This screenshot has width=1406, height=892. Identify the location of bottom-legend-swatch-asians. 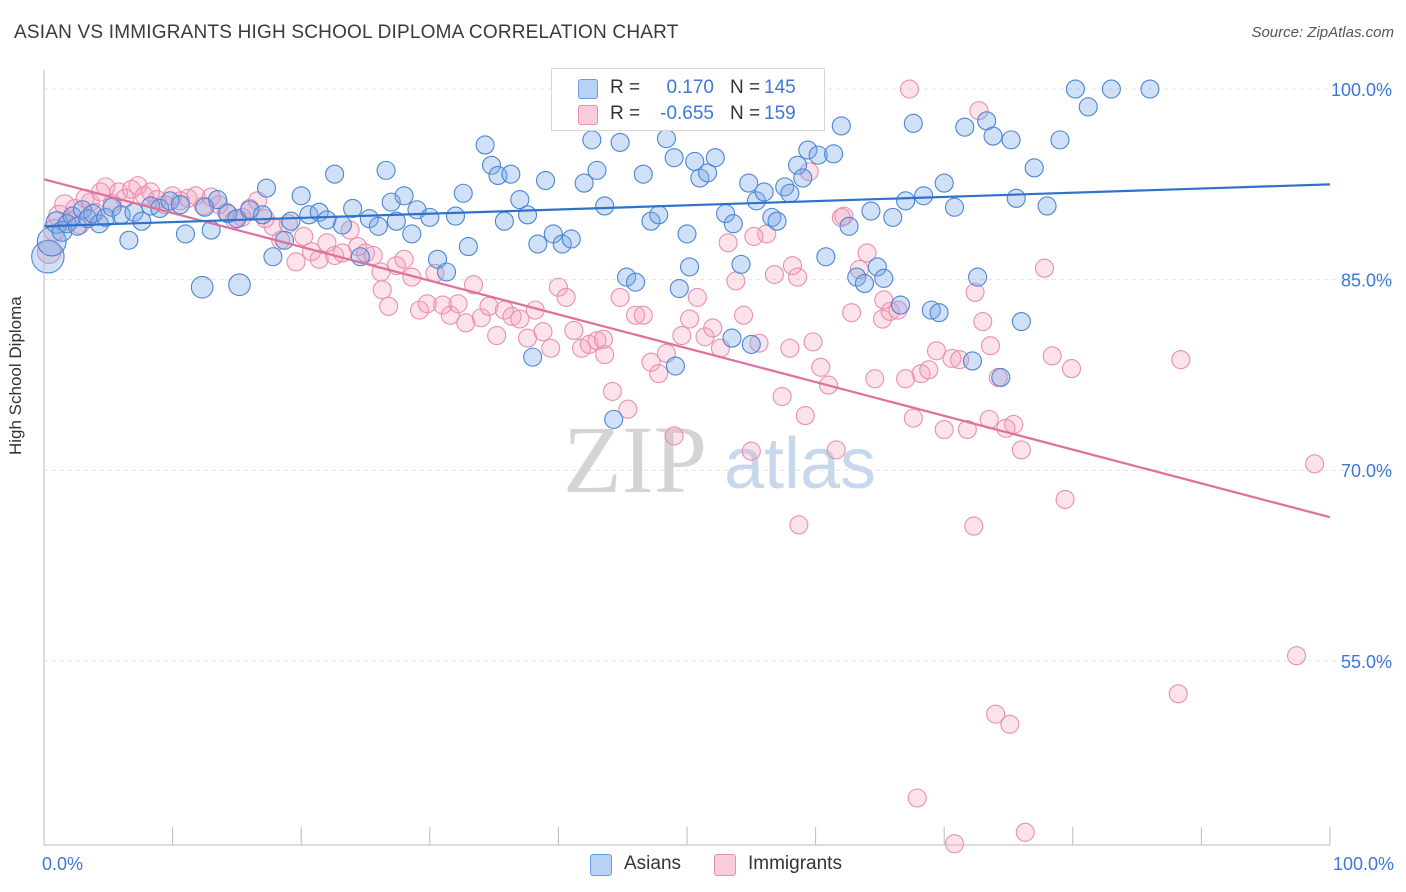
(601, 865).